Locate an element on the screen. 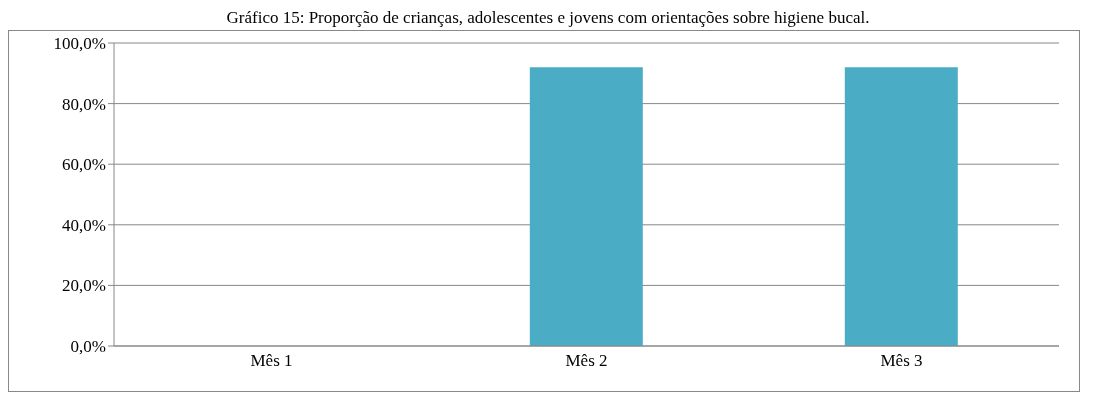 Image resolution: width=1099 pixels, height=401 pixels. y-tick-label: 40,0% is located at coordinates (84, 225).